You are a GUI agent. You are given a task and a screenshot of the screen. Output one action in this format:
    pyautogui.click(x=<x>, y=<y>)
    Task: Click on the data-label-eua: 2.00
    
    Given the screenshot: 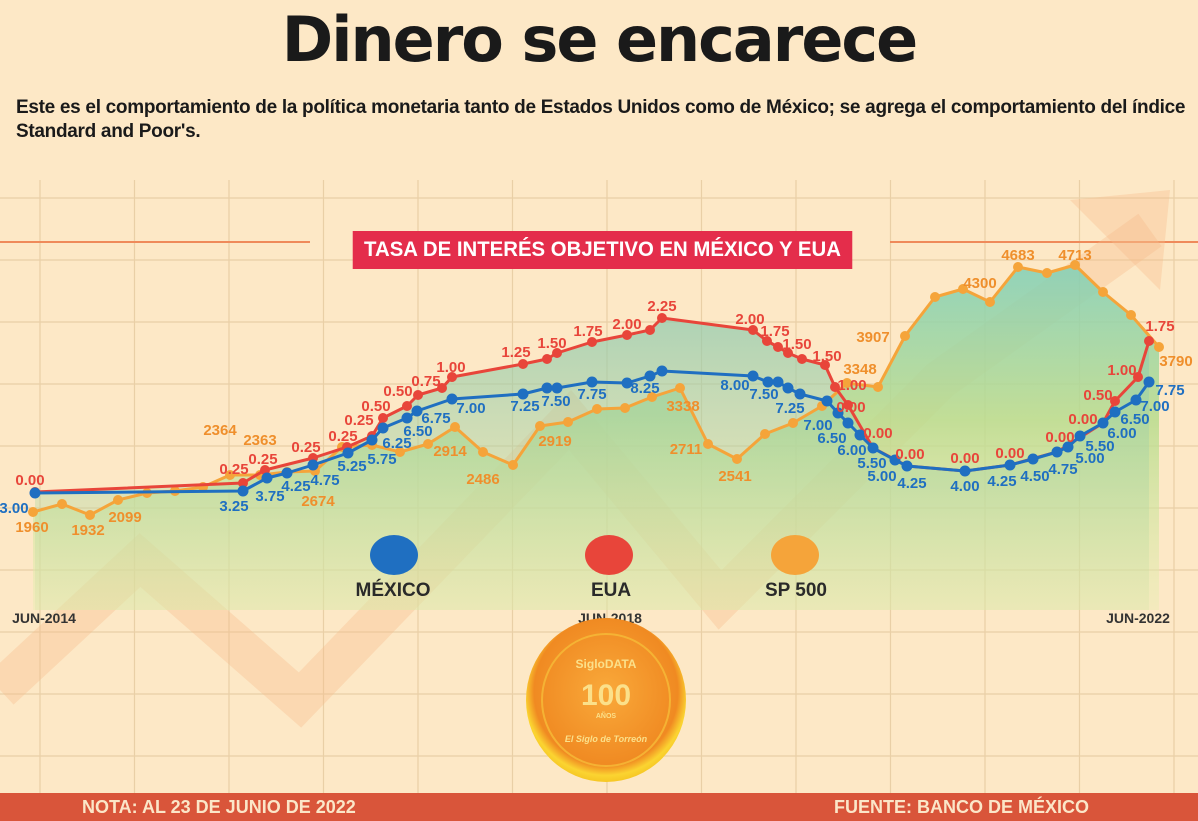 What is the action you would take?
    pyautogui.click(x=749, y=319)
    